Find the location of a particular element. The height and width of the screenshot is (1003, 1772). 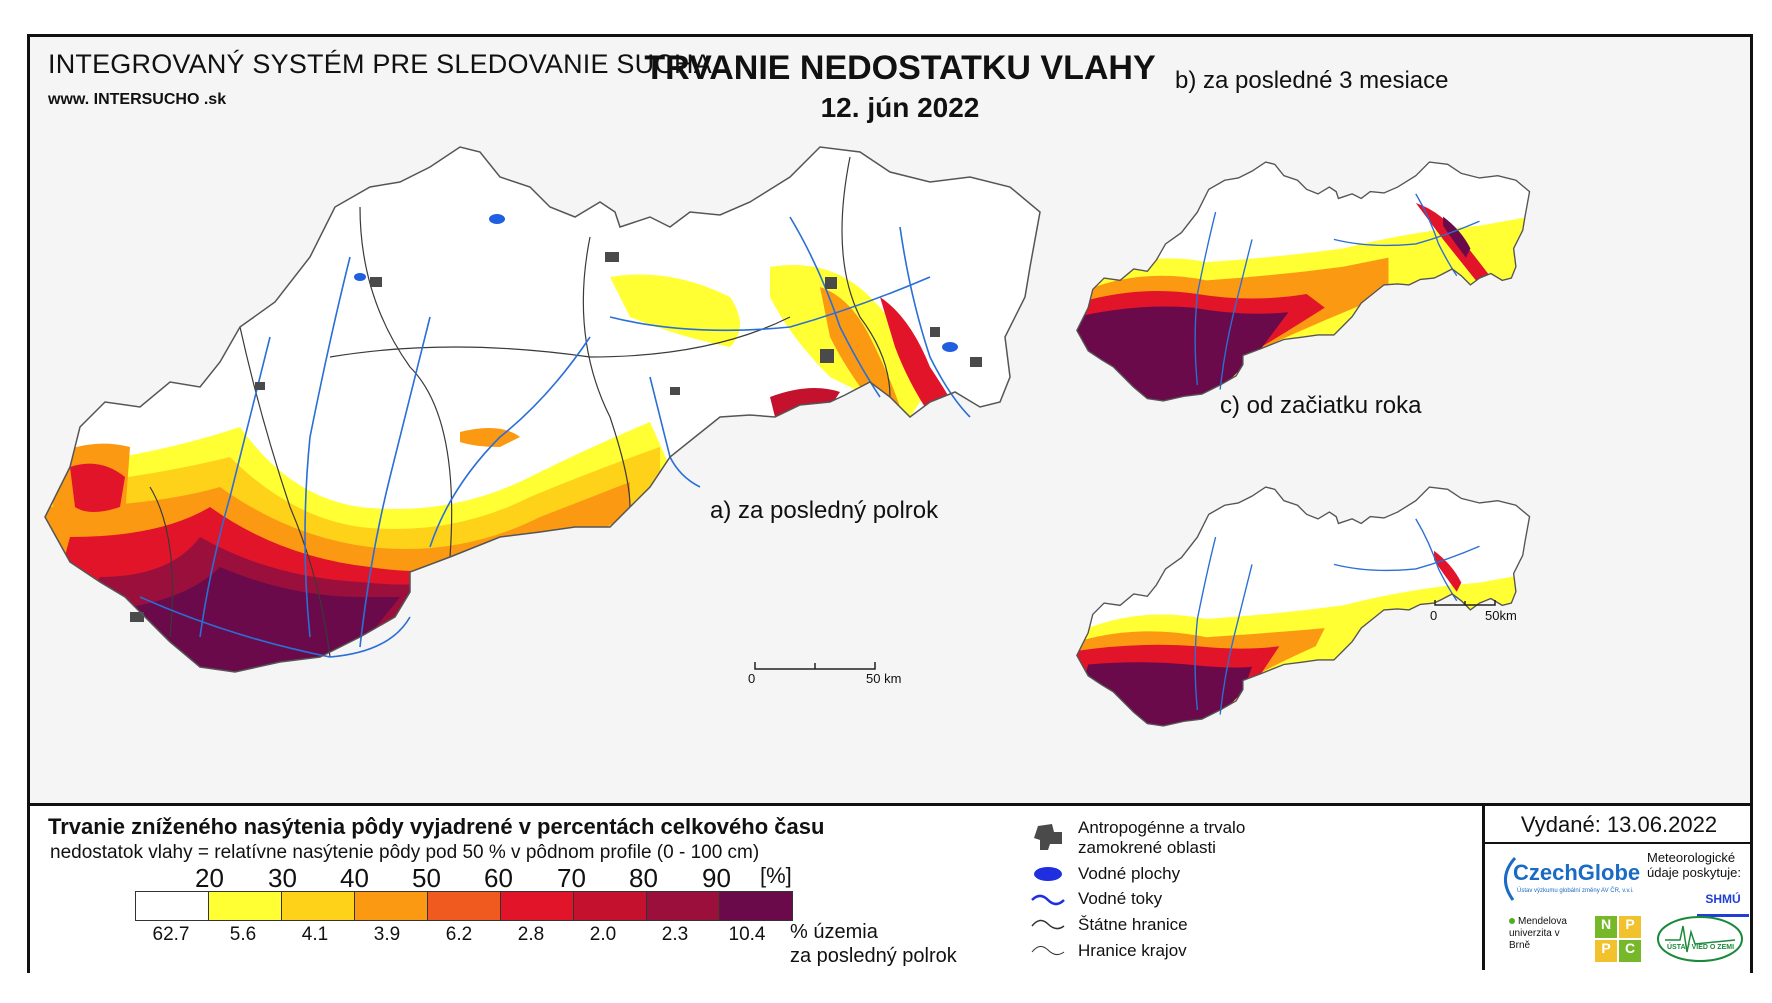

legend-tick: 20 is located at coordinates (209, 878).